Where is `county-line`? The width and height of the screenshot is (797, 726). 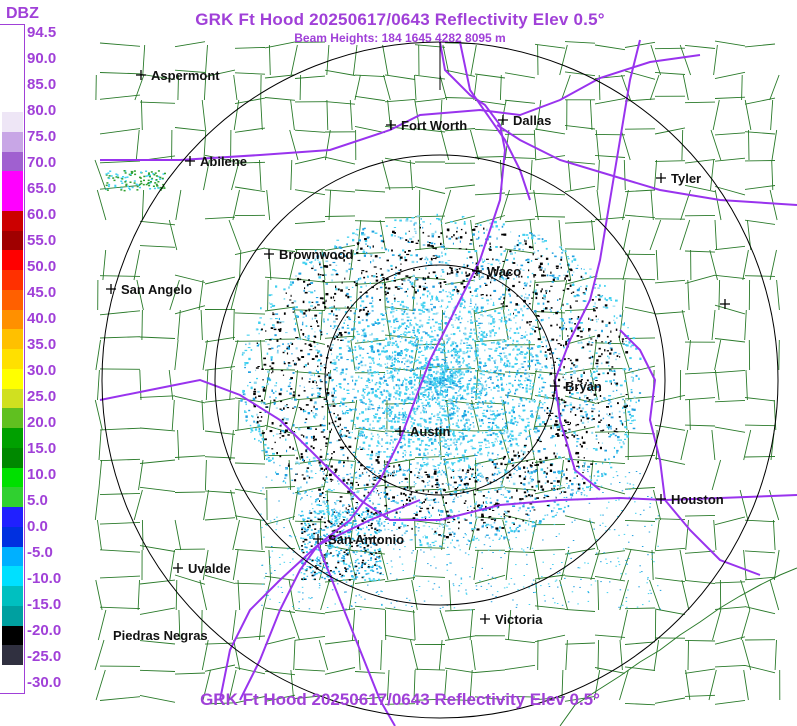
county-line is located at coordinates (437, 460).